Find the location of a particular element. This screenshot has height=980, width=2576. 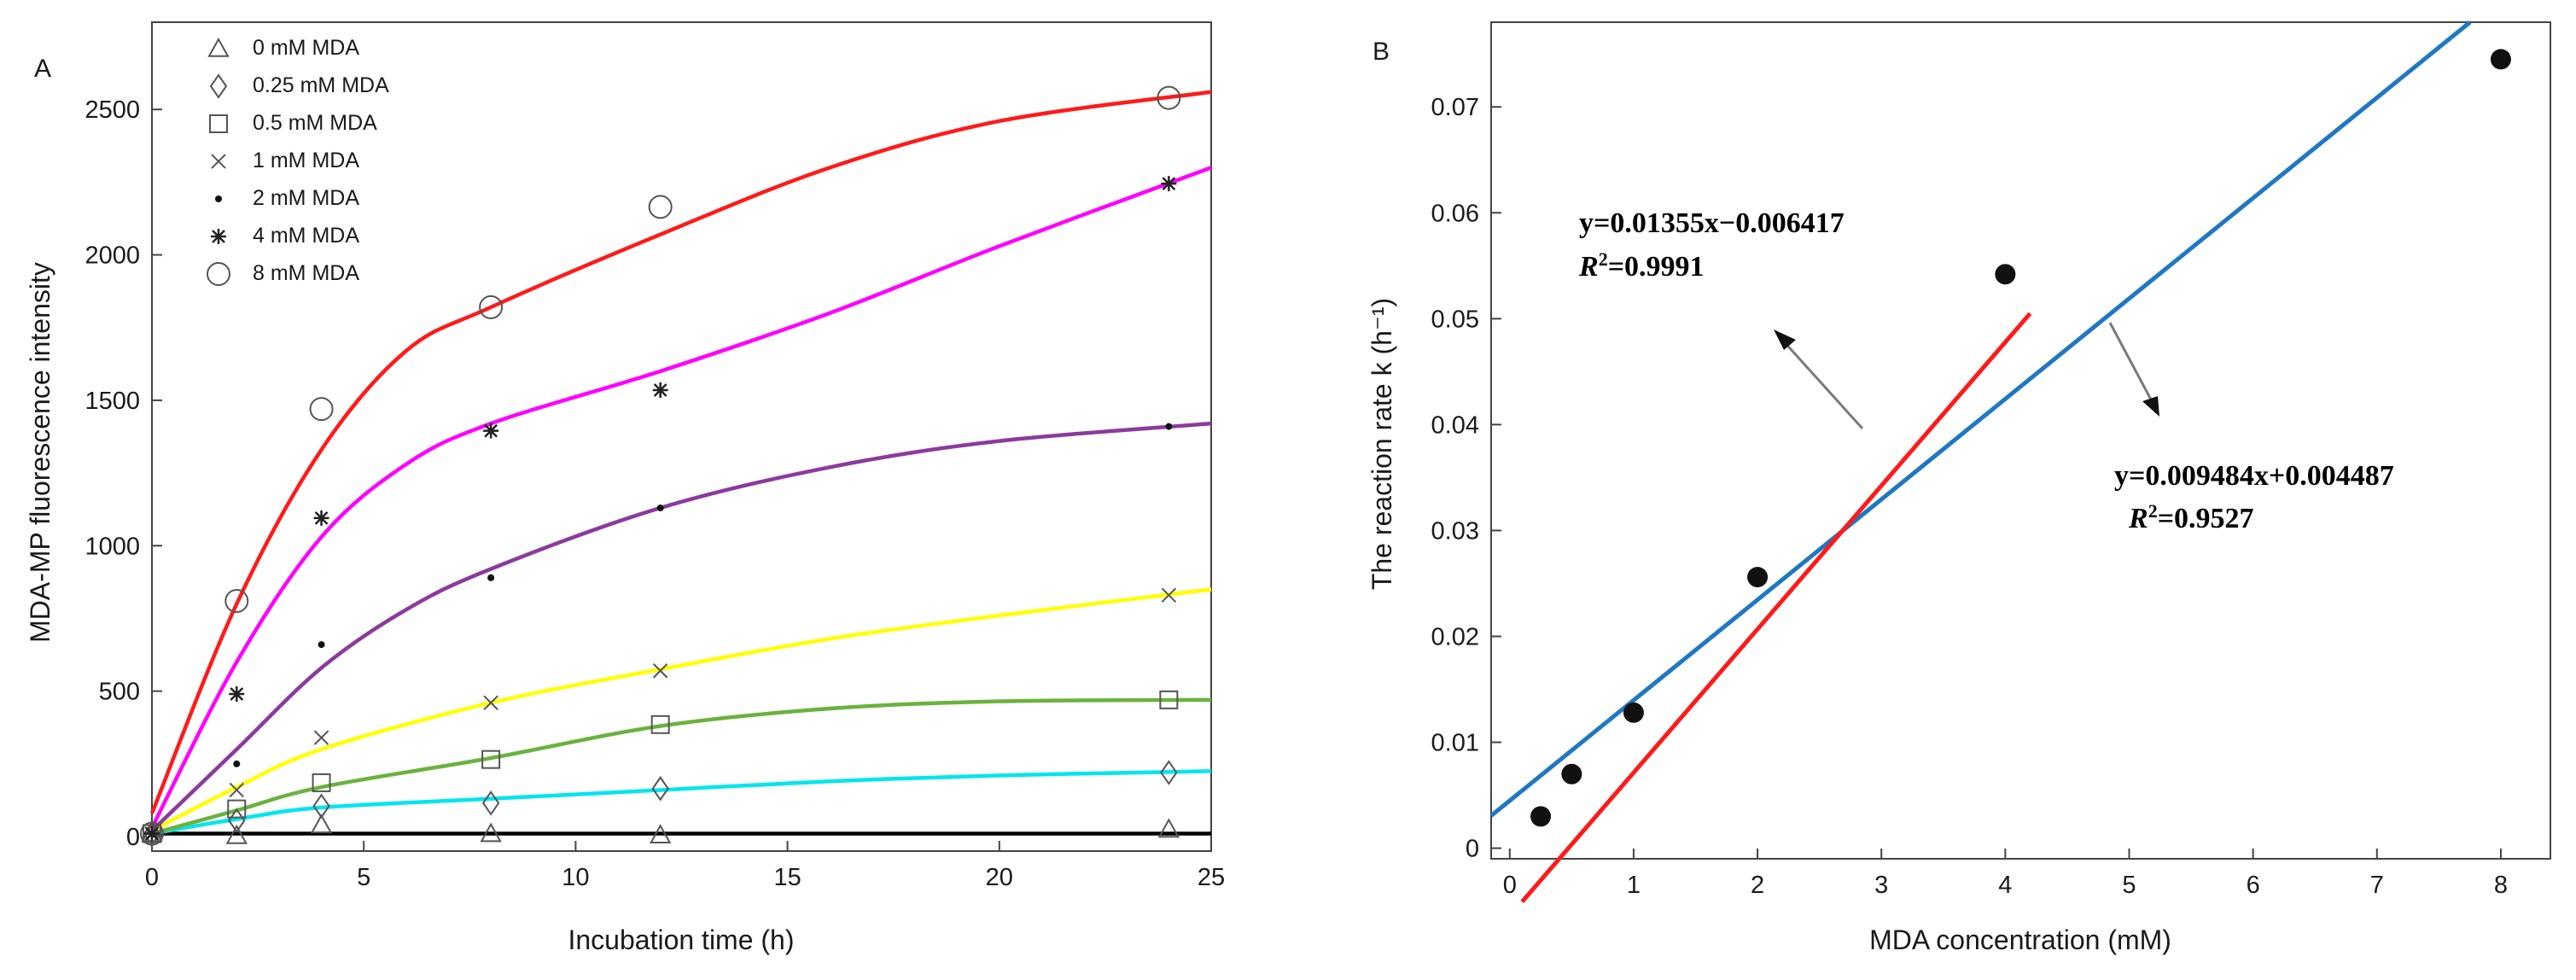

y-tick-label: 2500 is located at coordinates (112, 110).